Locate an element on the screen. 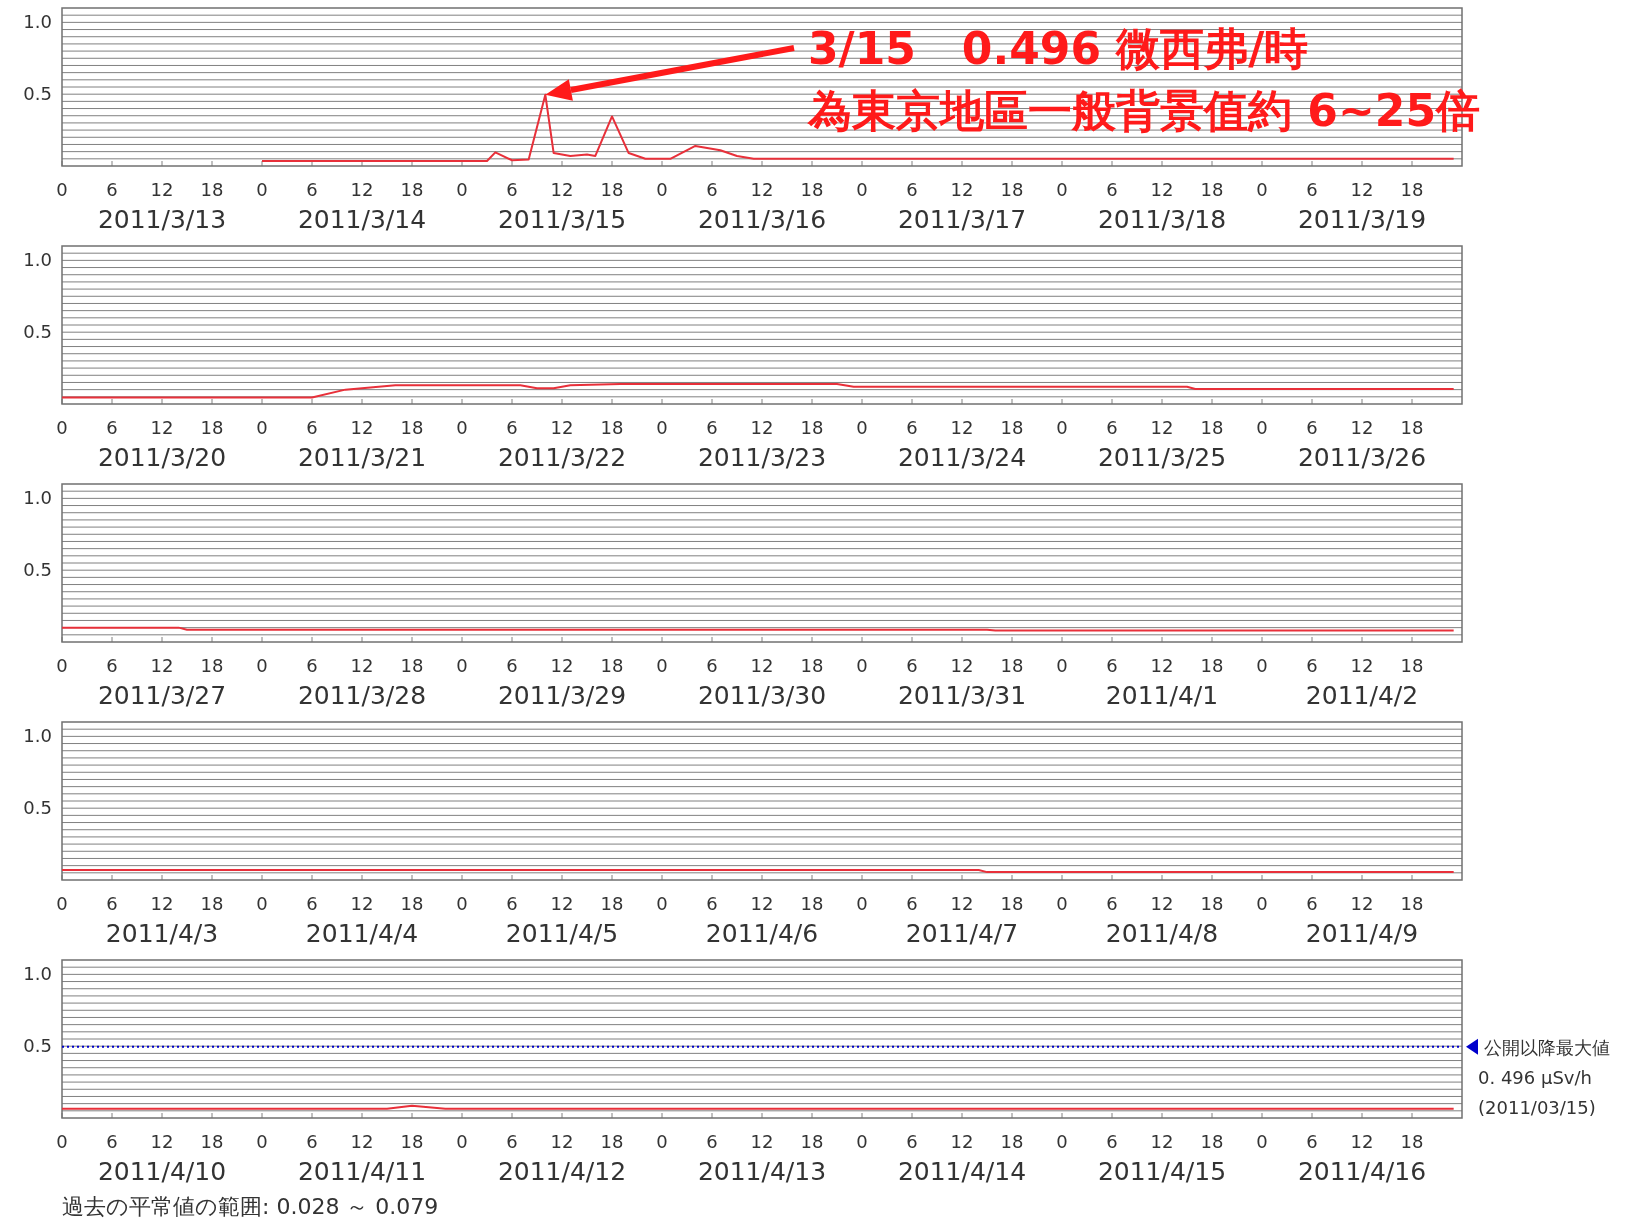 The height and width of the screenshot is (1224, 1648). text: 2011/4/7 is located at coordinates (962, 933).